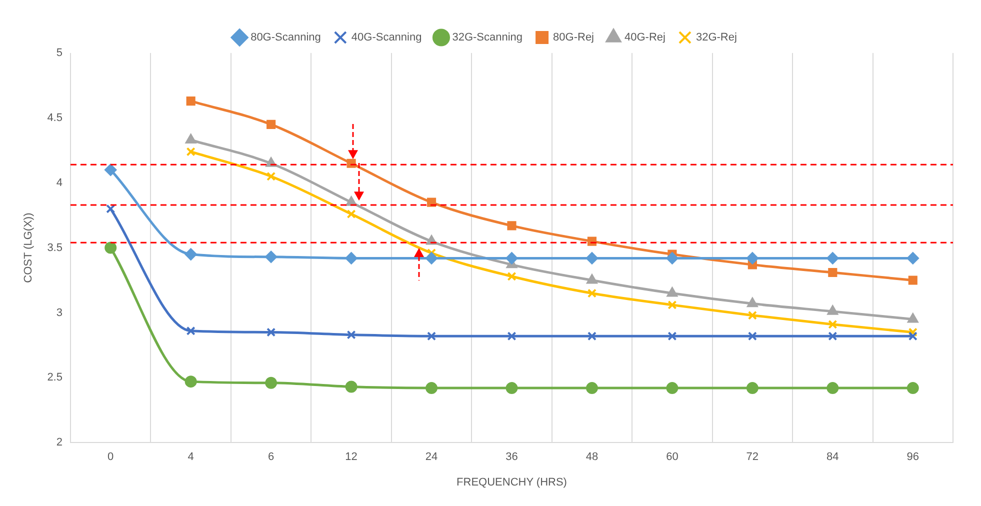 This screenshot has height=506, width=981. I want to click on y-tick-label: 2.5, so click(54, 378).